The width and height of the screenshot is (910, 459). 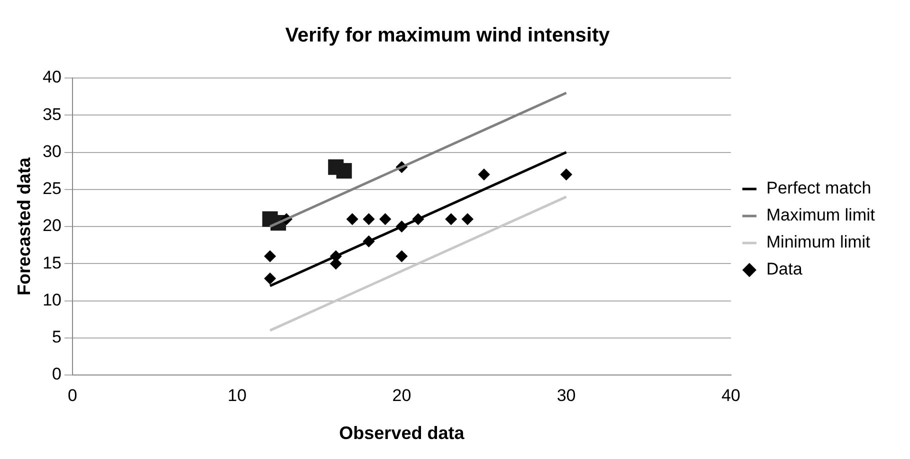 What do you see at coordinates (24, 226) in the screenshot?
I see `y-axis-title: Forecasted data` at bounding box center [24, 226].